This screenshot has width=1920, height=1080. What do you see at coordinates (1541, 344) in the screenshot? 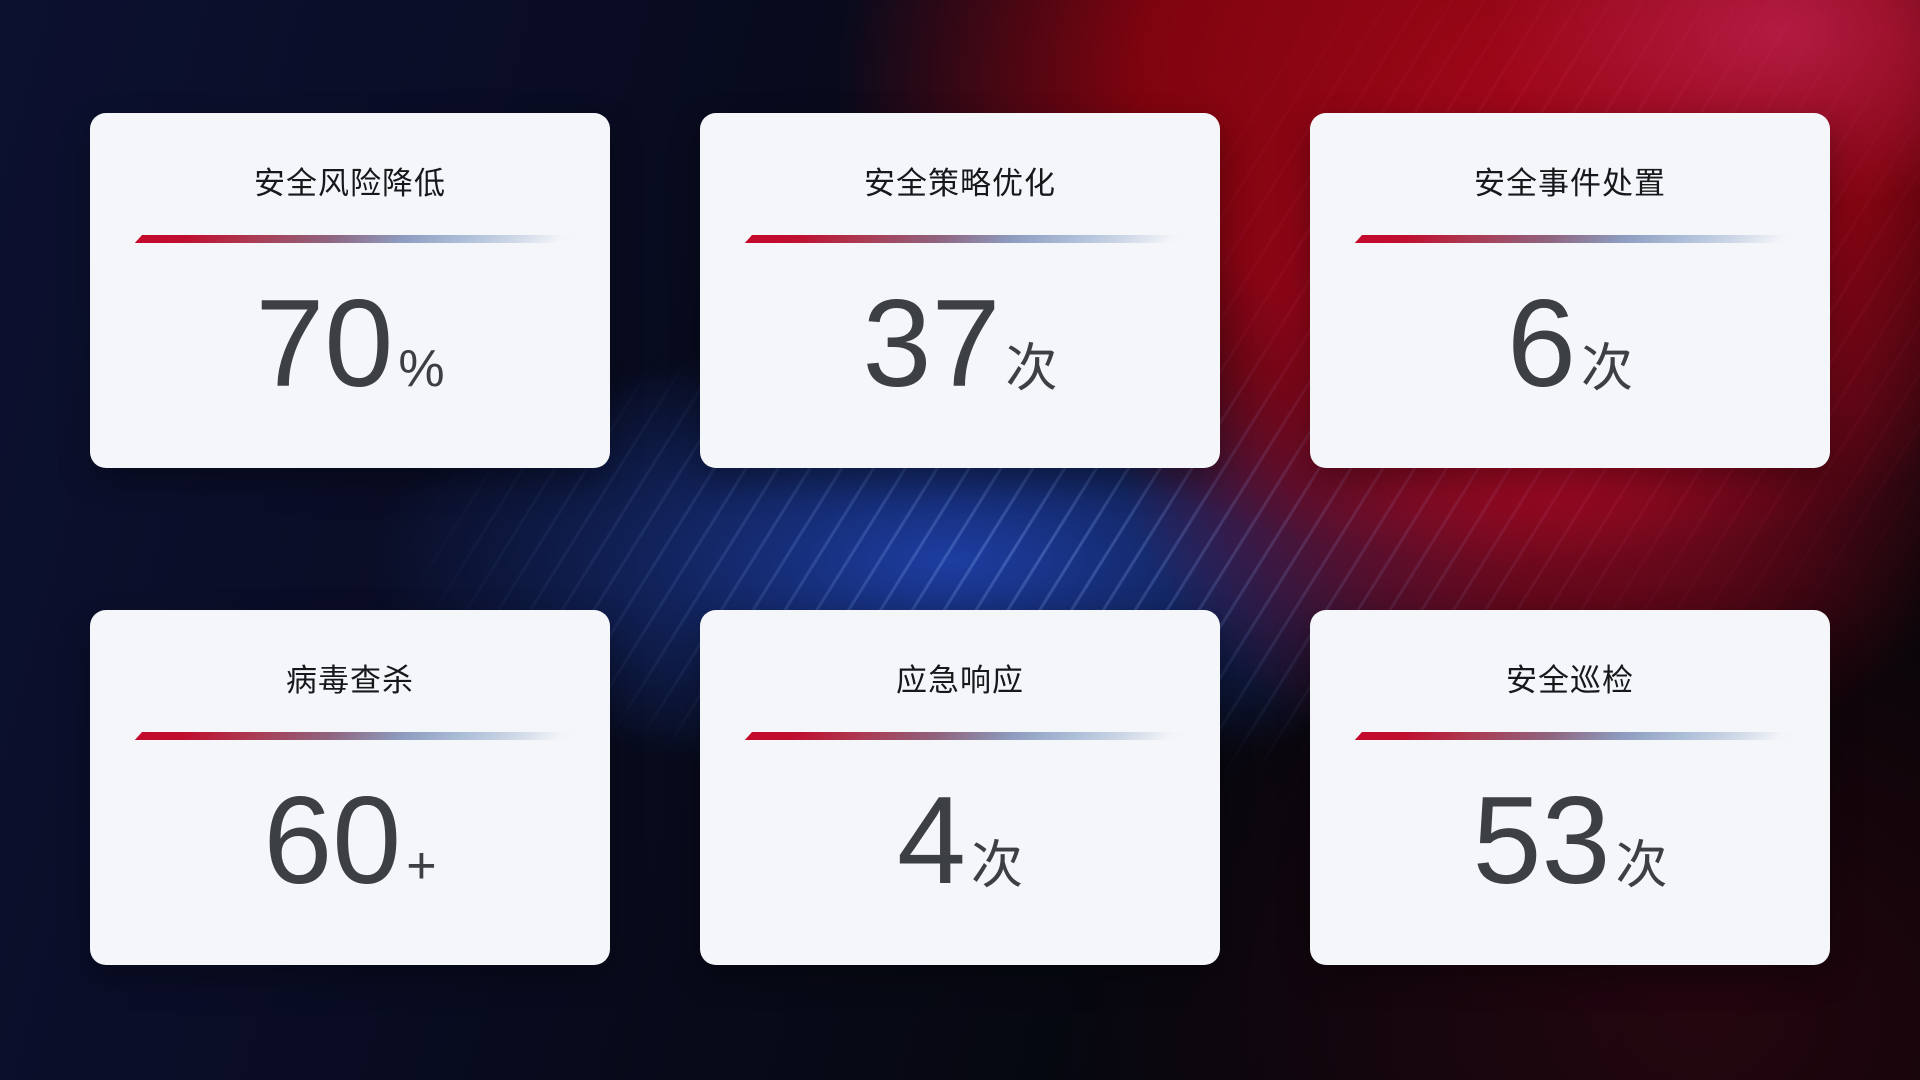
I see `card-value: 6` at bounding box center [1541, 344].